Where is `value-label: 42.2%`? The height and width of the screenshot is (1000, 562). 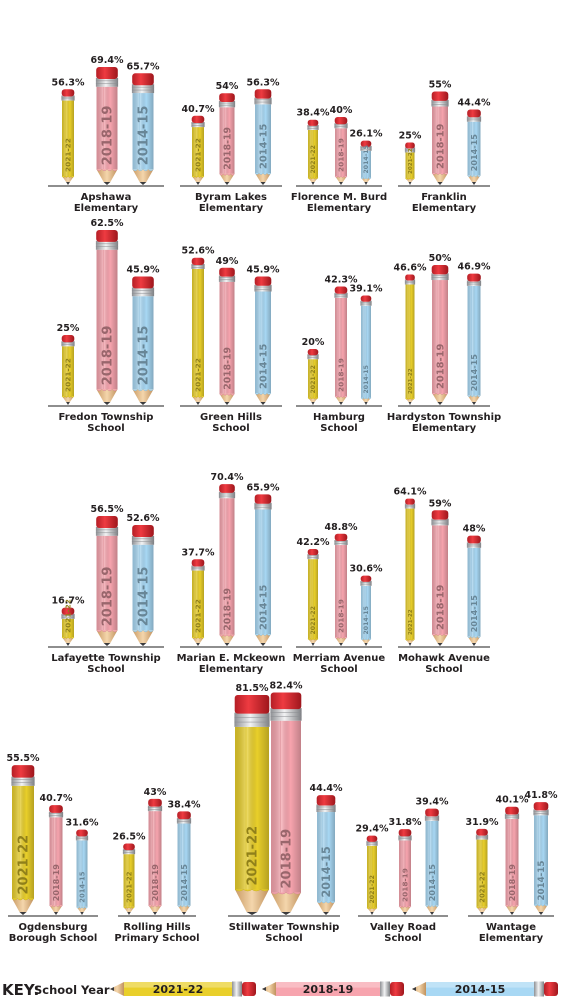 value-label: 42.2% is located at coordinates (313, 542).